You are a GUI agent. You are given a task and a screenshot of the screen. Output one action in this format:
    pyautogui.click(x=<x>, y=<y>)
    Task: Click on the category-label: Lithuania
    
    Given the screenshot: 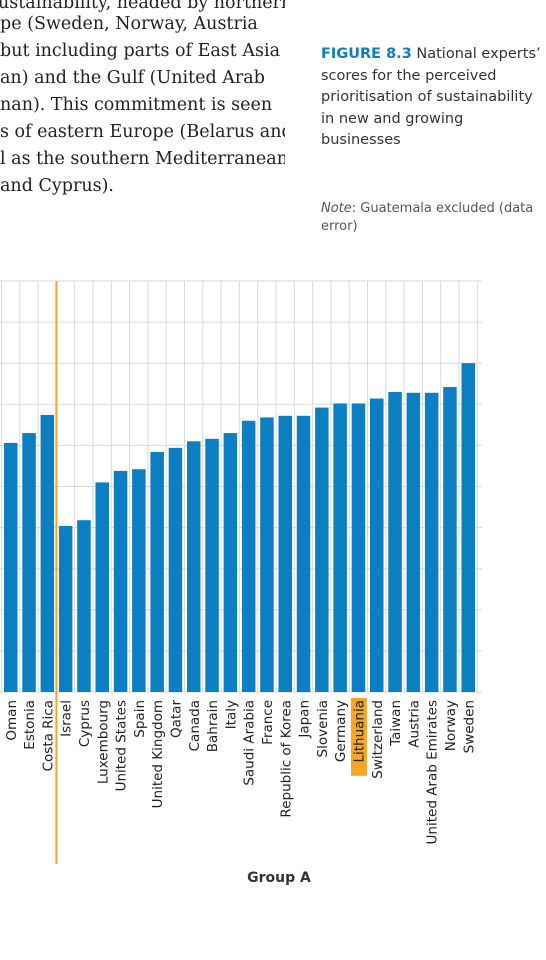 What is the action you would take?
    pyautogui.click(x=359, y=731)
    